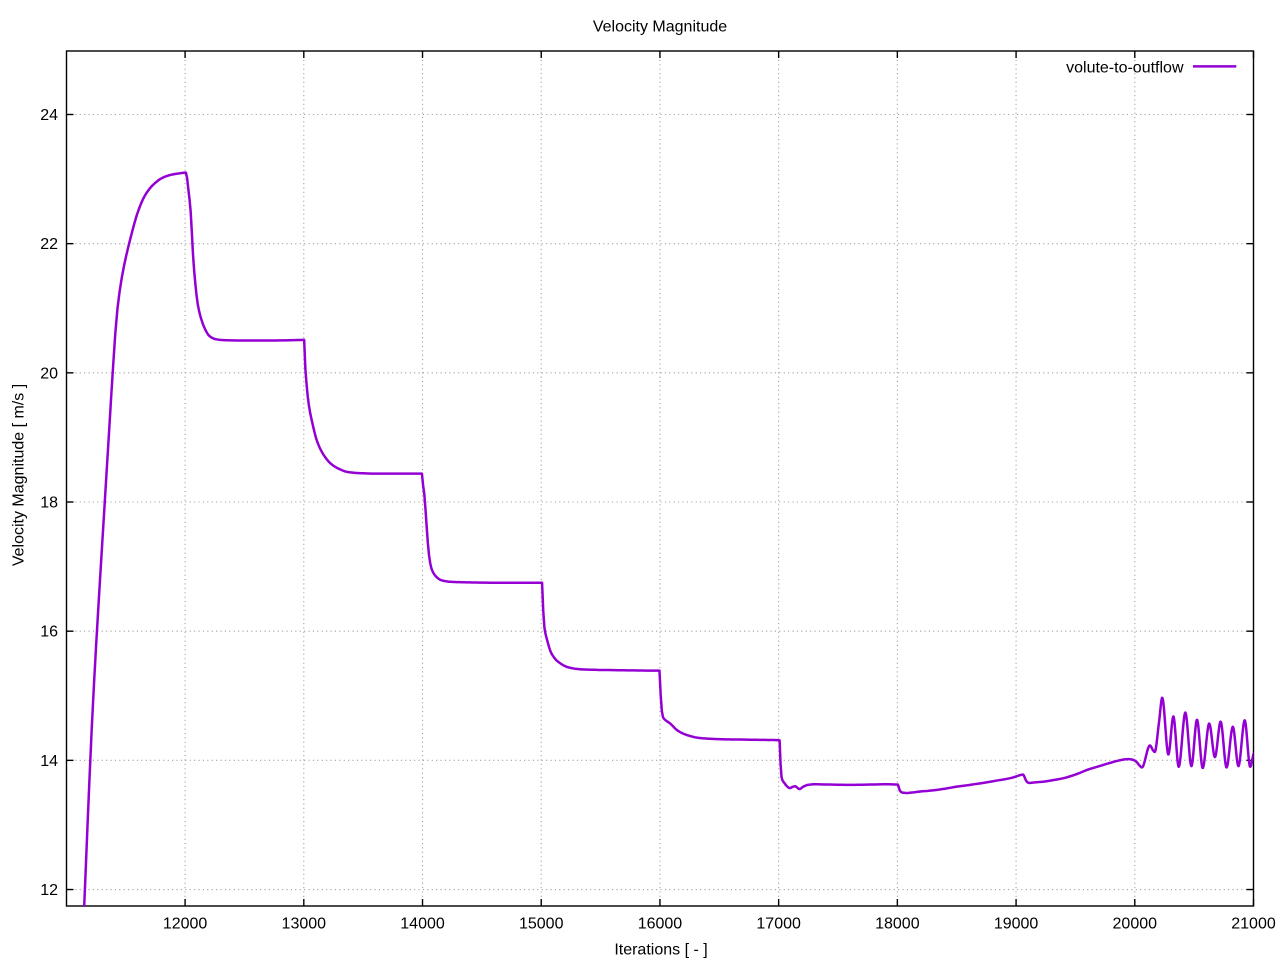 Image resolution: width=1280 pixels, height=960 pixels. What do you see at coordinates (49, 632) in the screenshot?
I see `y-tick-label-16: 16` at bounding box center [49, 632].